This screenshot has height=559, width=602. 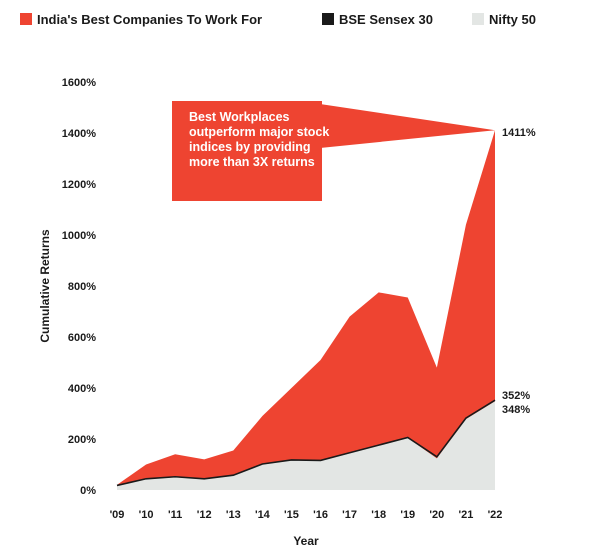 What do you see at coordinates (320, 515) in the screenshot?
I see `x-tick-label-7: '16` at bounding box center [320, 515].